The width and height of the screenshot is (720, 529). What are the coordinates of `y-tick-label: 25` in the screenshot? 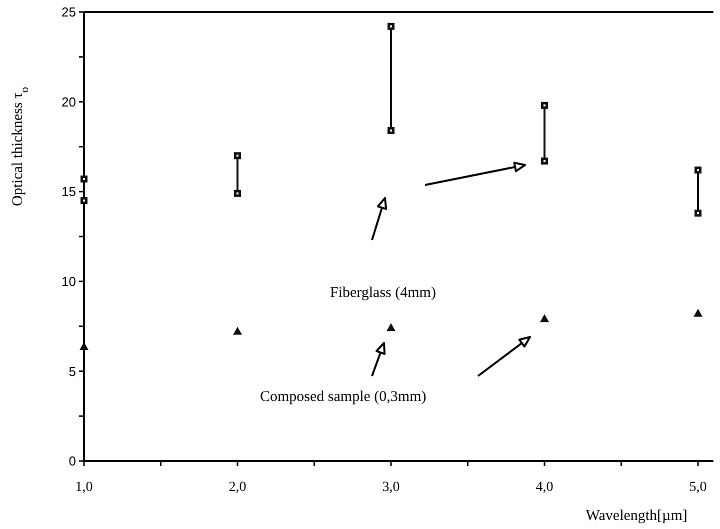 It's located at (69, 12).